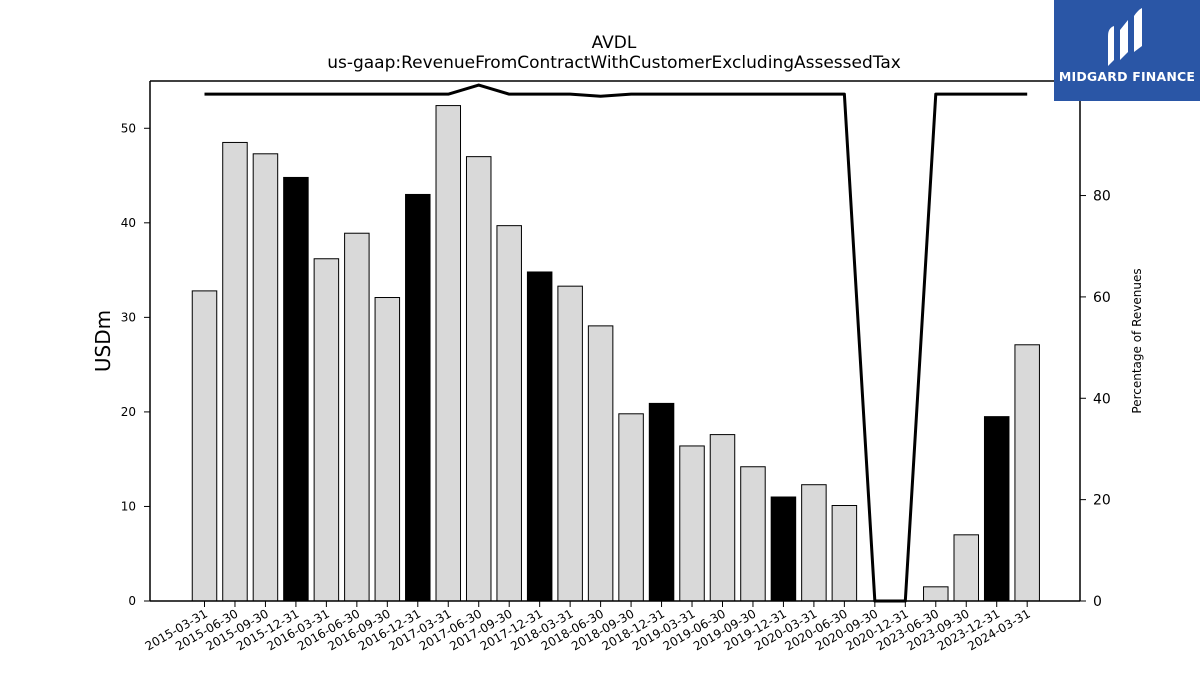 The width and height of the screenshot is (1200, 675). I want to click on chart-title: AVDL, so click(614, 43).